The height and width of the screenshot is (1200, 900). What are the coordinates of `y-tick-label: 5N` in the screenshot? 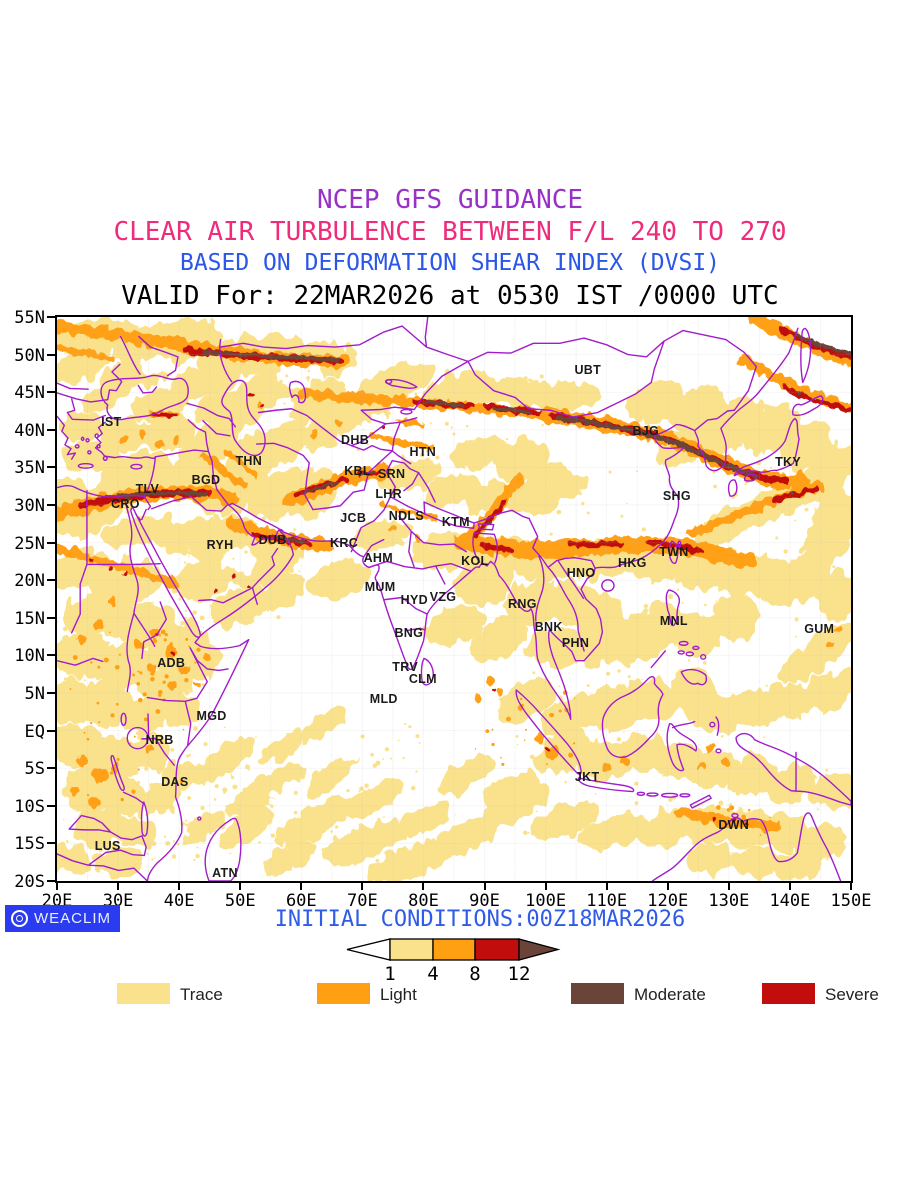 It's located at (34, 694).